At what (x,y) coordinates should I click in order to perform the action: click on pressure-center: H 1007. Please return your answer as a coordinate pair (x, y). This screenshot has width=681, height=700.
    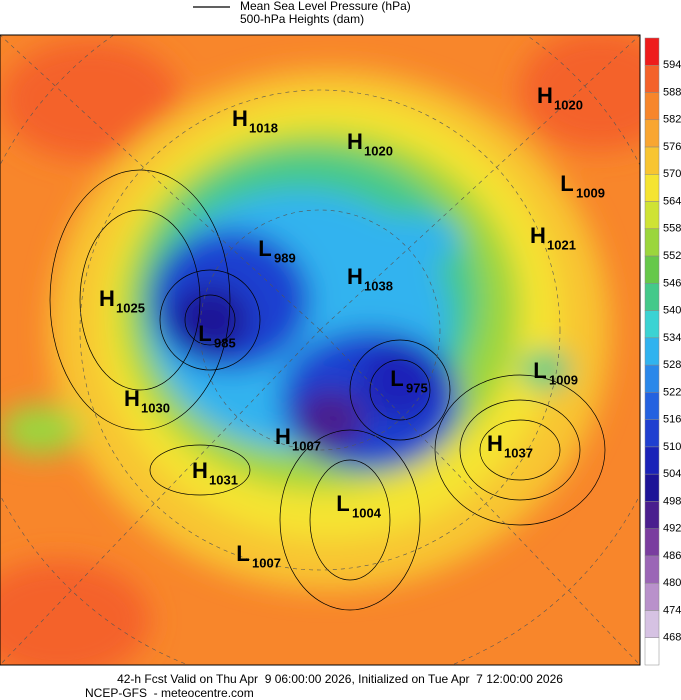
    Looking at the image, I should click on (298, 439).